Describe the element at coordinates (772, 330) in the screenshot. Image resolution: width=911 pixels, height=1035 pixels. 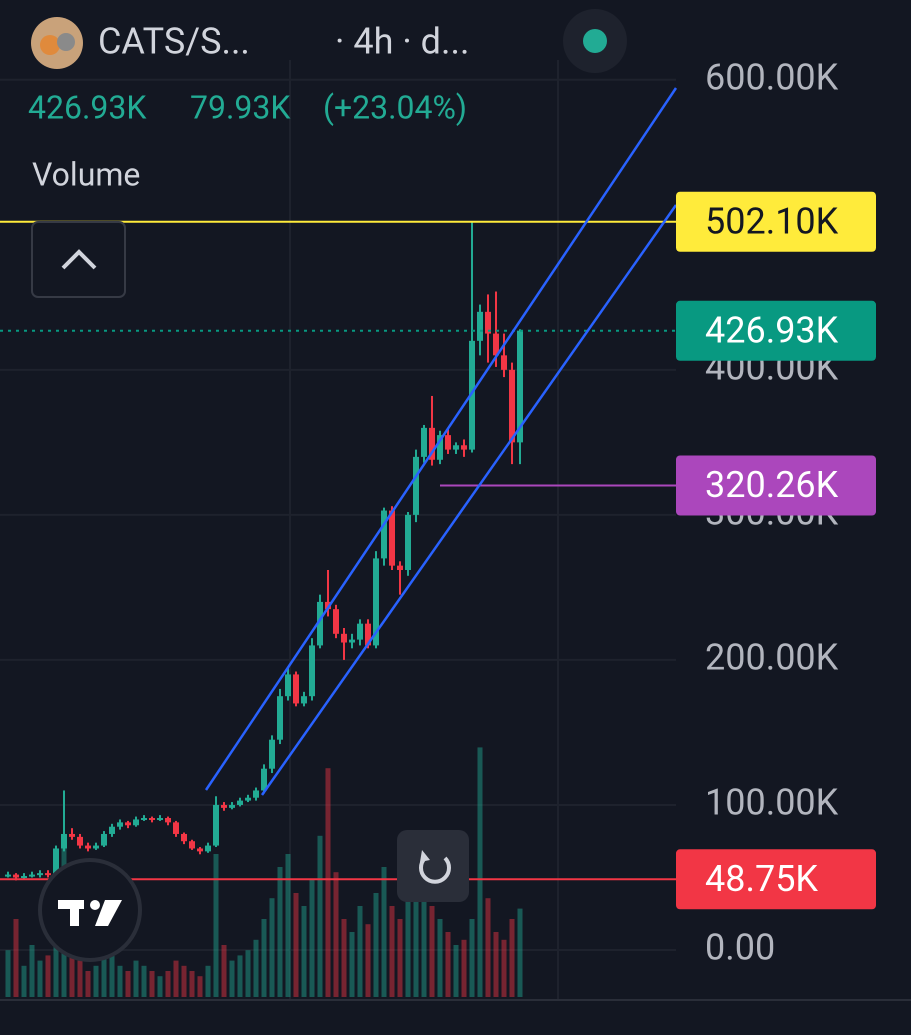
I see `price-tag-label: 426.93K` at that location.